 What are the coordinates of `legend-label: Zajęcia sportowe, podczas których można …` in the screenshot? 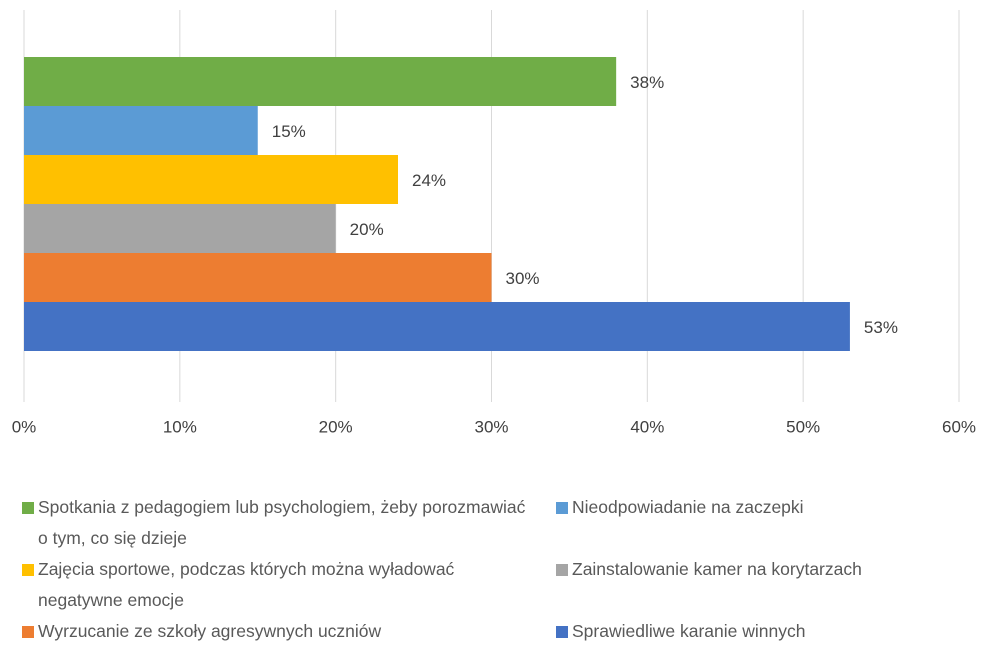 It's located at (246, 584).